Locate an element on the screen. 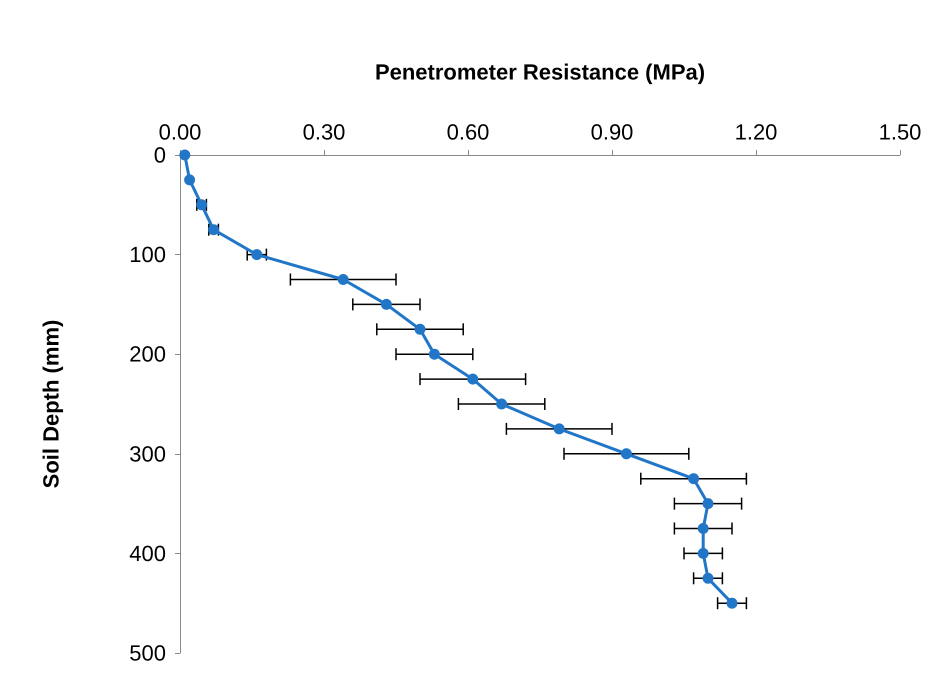 Image resolution: width=946 pixels, height=685 pixels. x-tick-label: 1.20 is located at coordinates (756, 132).